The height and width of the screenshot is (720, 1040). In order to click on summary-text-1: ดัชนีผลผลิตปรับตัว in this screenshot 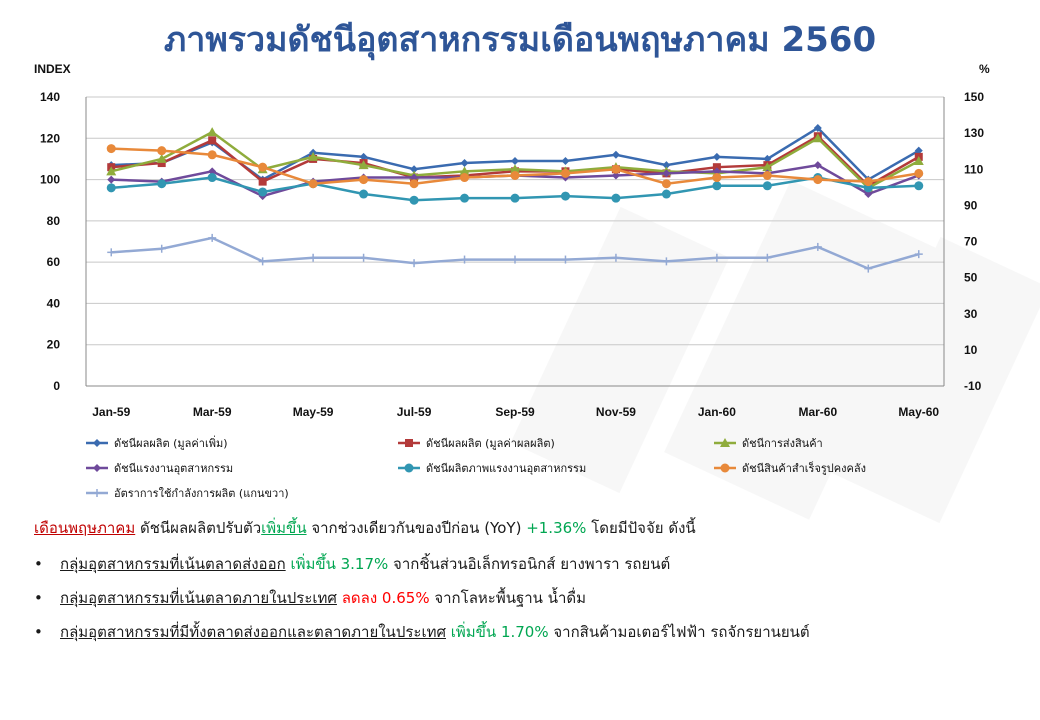, I will do `click(198, 528)`.